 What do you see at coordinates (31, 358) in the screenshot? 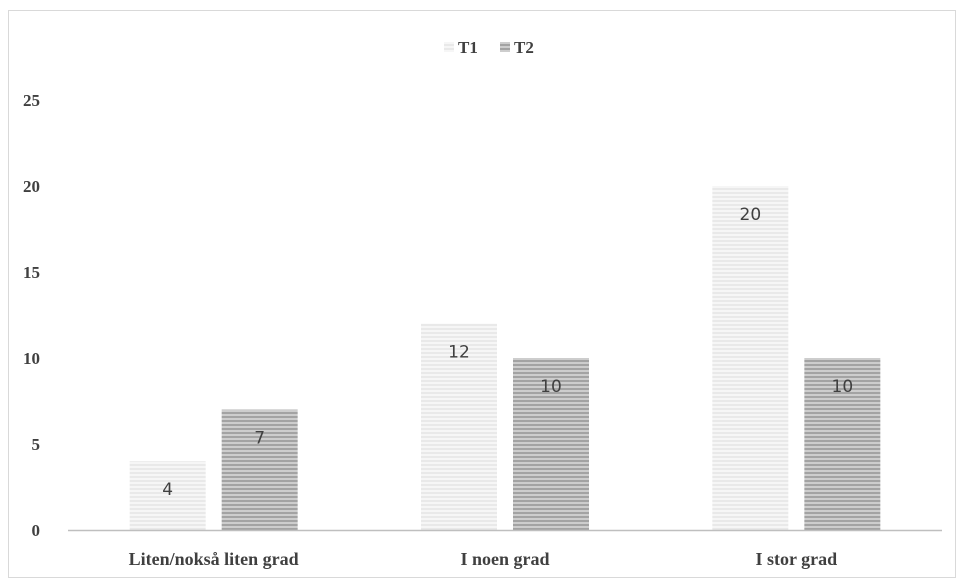
I see `y-tick-label: 10` at bounding box center [31, 358].